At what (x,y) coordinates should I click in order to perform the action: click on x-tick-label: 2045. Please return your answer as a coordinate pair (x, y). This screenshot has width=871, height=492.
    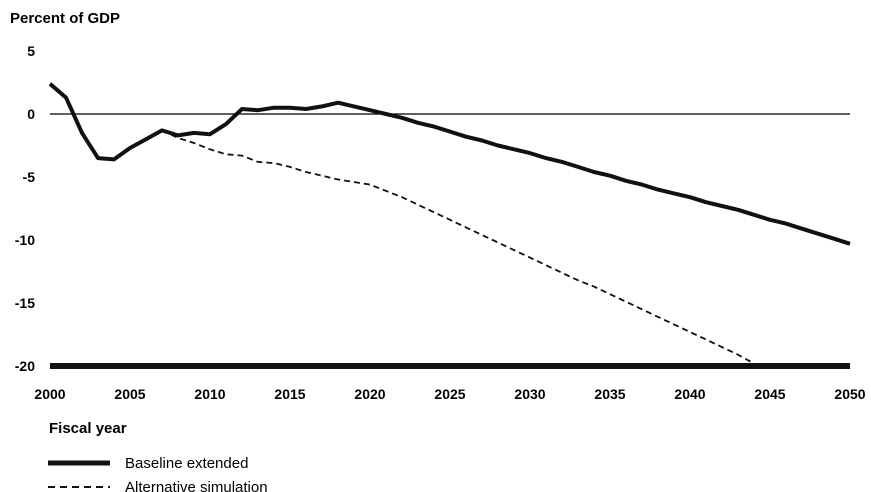
    Looking at the image, I should click on (769, 394).